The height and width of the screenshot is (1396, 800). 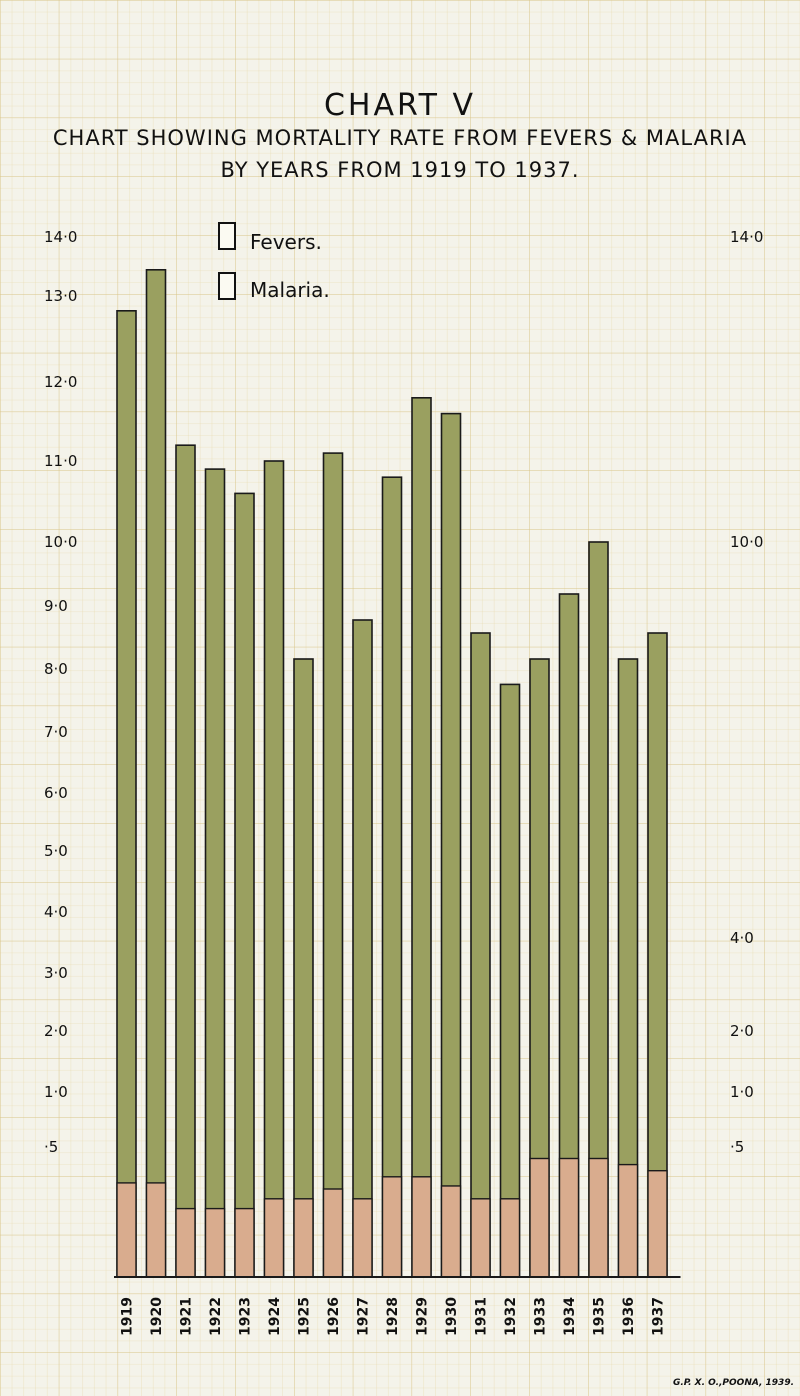 What do you see at coordinates (539, 1217) in the screenshot?
I see `bar-malaria-1933` at bounding box center [539, 1217].